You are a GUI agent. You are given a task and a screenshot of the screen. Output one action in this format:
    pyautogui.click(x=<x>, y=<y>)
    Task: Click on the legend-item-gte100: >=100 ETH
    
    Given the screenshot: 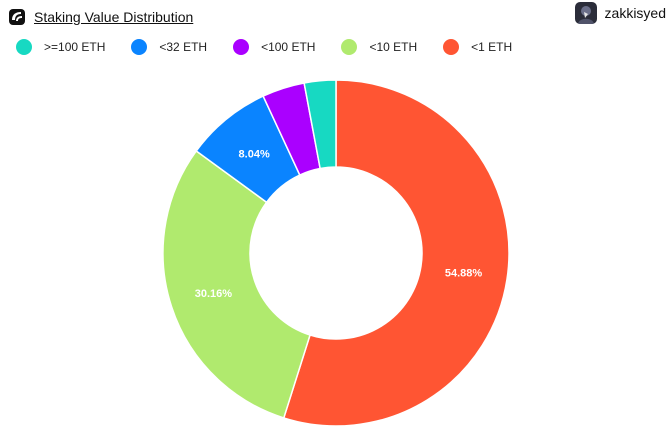 What is the action you would take?
    pyautogui.click(x=60, y=47)
    